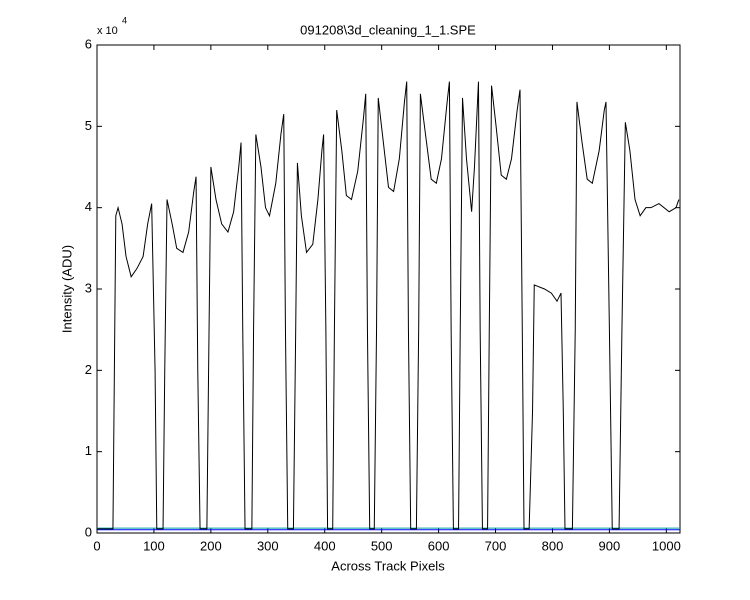 Image resolution: width=750 pixels, height=600 pixels. Describe the element at coordinates (88, 43) in the screenshot. I see `y-tick-label: 6` at that location.